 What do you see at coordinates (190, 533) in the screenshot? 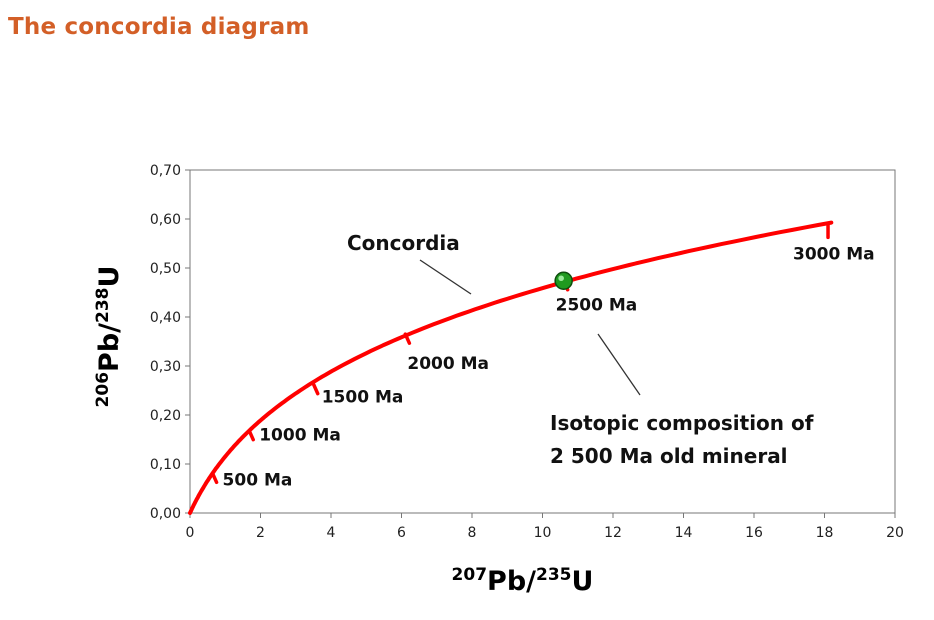
I see `x-tick-label: 0` at bounding box center [190, 533].